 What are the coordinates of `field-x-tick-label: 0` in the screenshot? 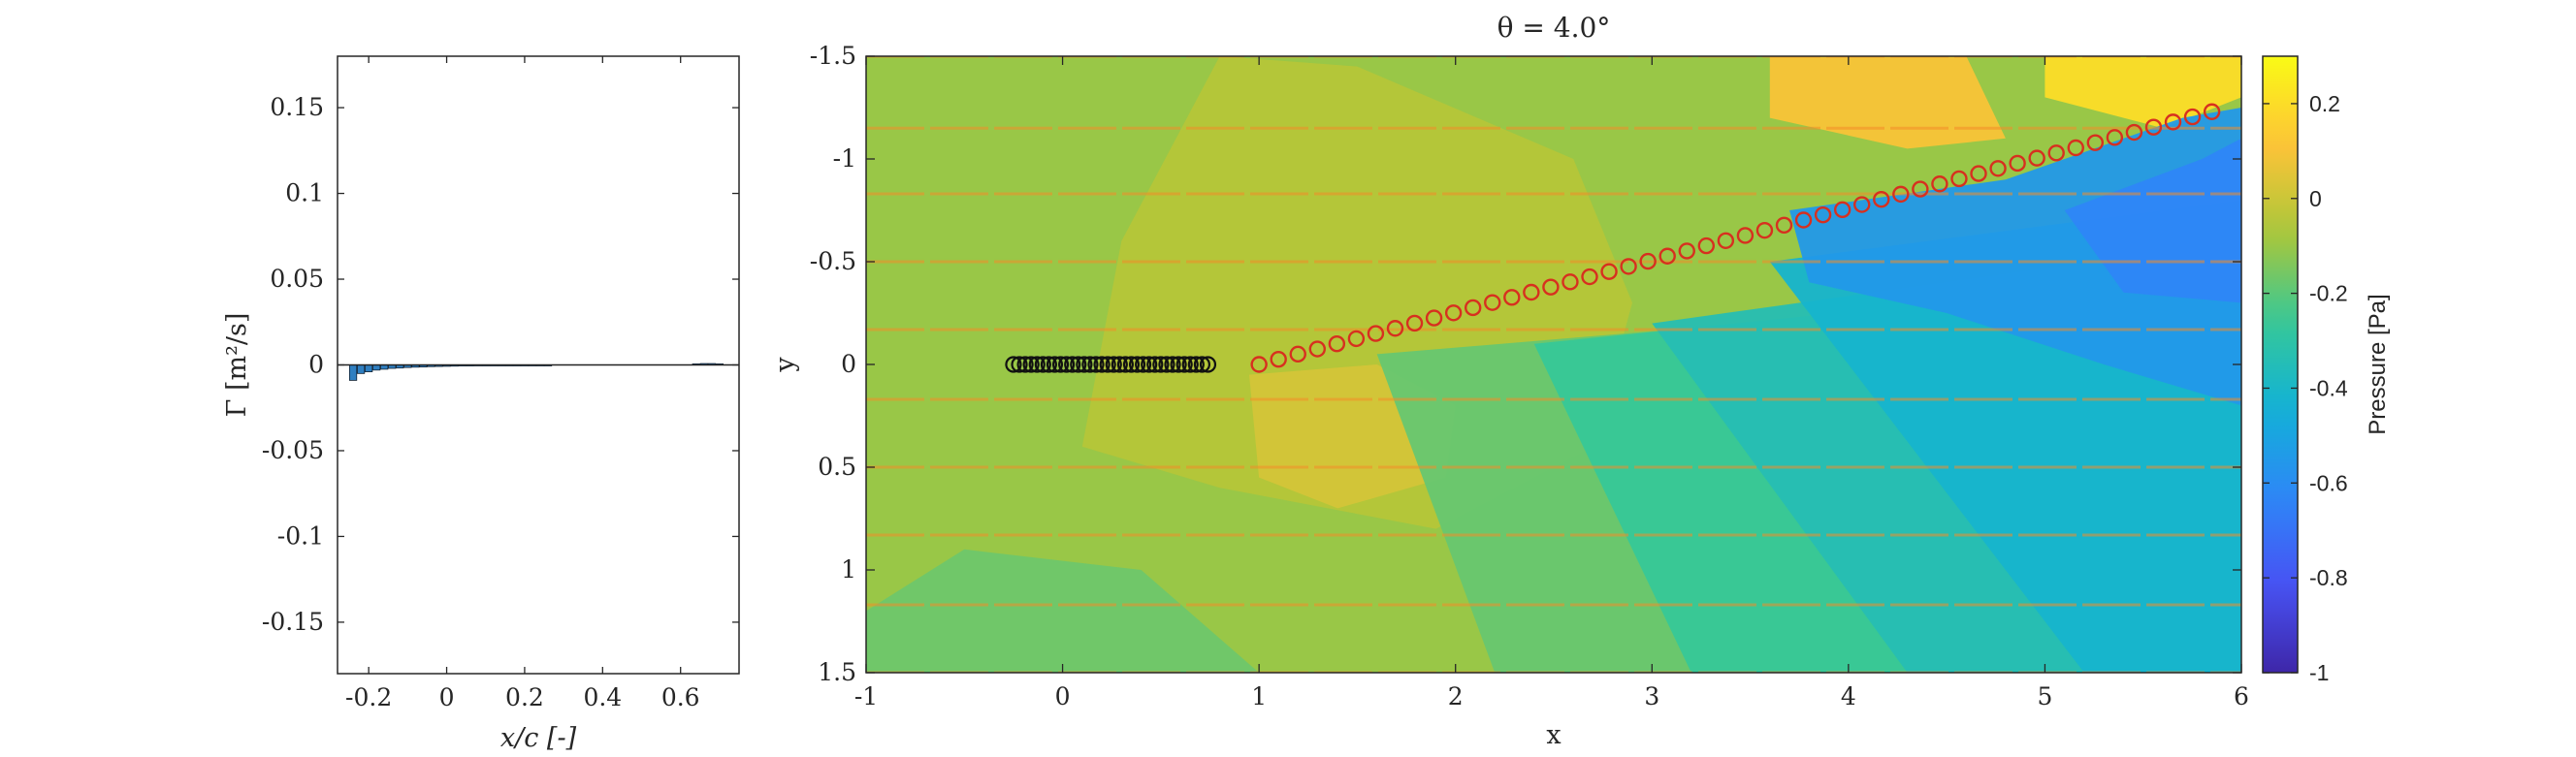 It's located at (1063, 696).